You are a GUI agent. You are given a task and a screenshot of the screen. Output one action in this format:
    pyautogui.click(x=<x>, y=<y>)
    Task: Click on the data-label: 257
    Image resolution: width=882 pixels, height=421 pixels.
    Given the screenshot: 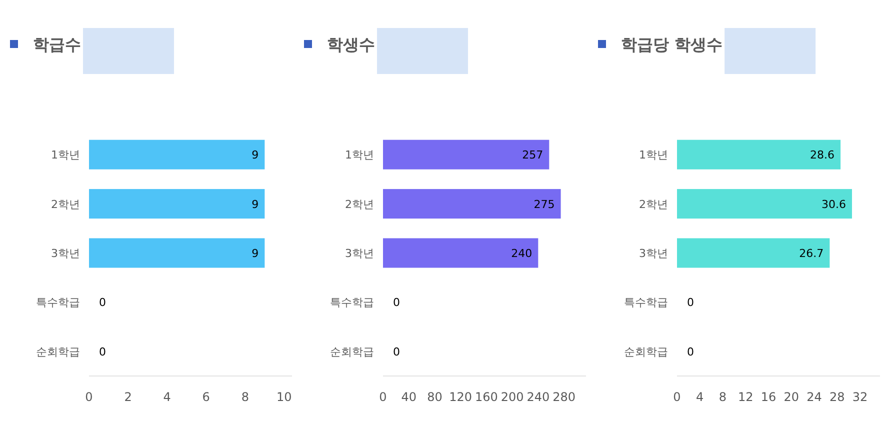 What is the action you would take?
    pyautogui.click(x=533, y=155)
    